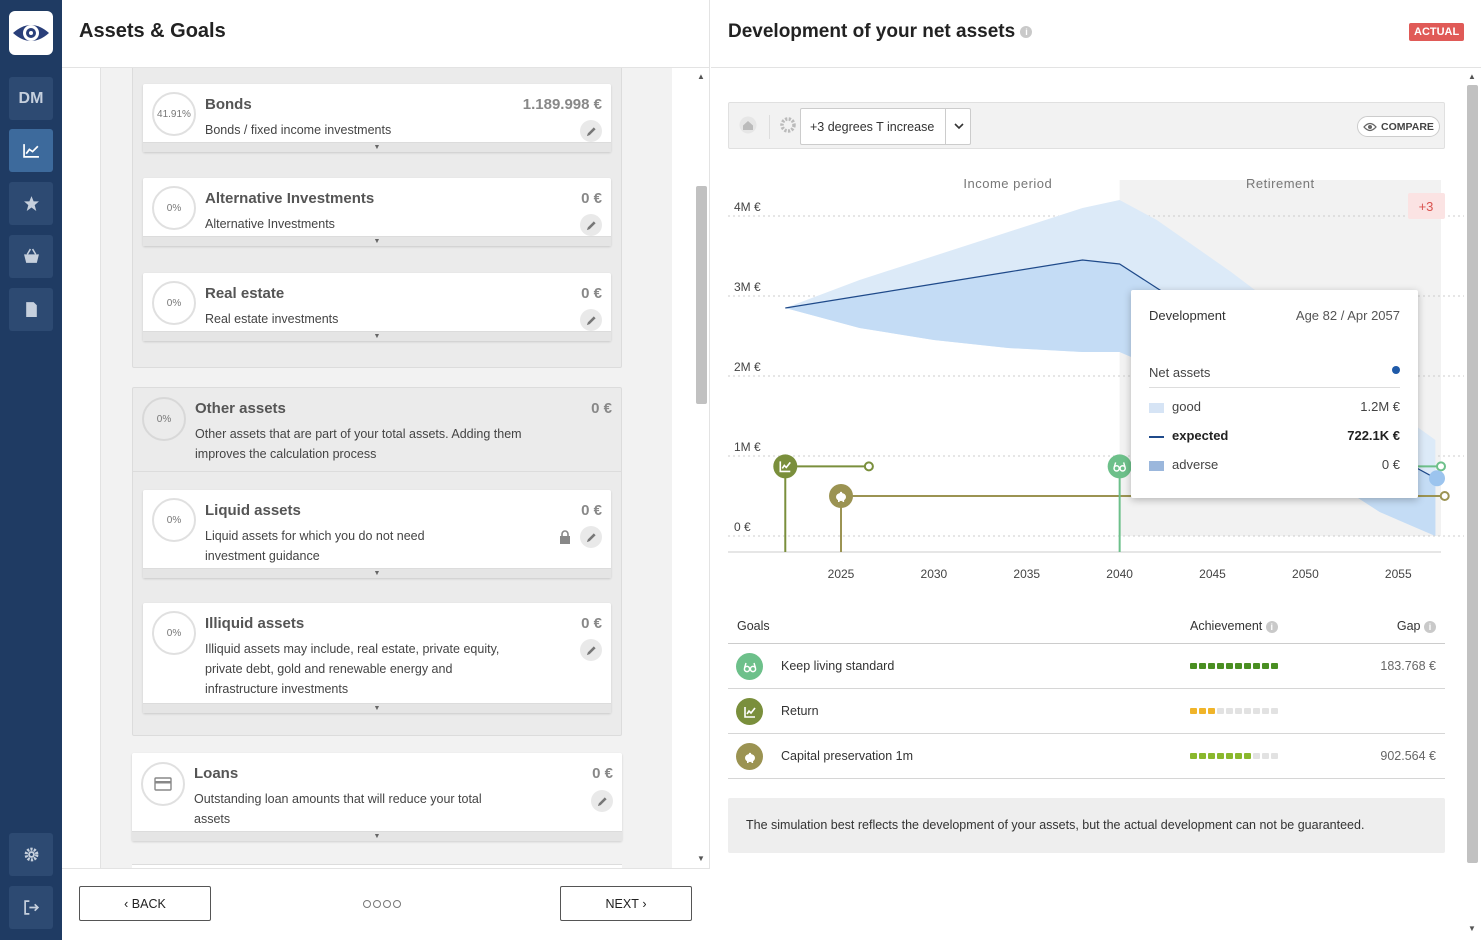 Image resolution: width=1481 pixels, height=940 pixels. Describe the element at coordinates (1408, 756) in the screenshot. I see `goal-gap: 902.564 €` at that location.